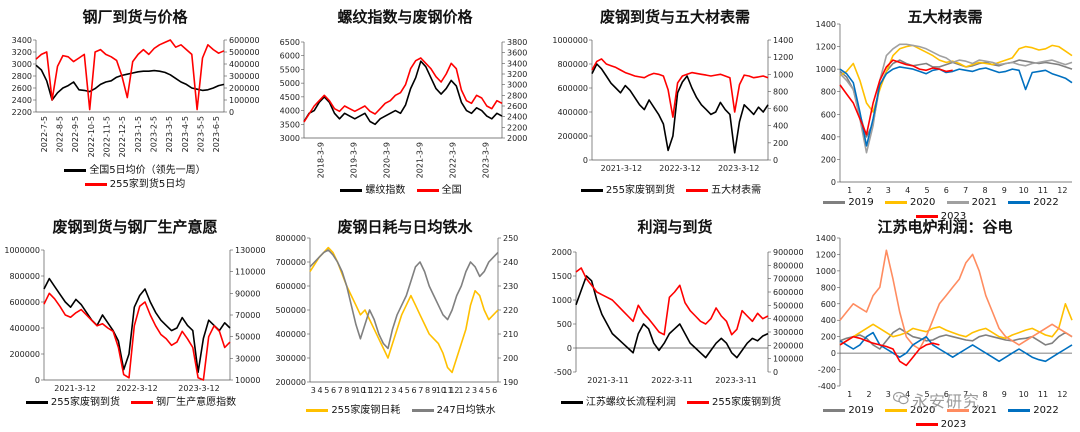 This screenshot has width=1080, height=432. Describe the element at coordinates (780, 126) in the screenshot. I see `y2-tick-label: 400` at that location.